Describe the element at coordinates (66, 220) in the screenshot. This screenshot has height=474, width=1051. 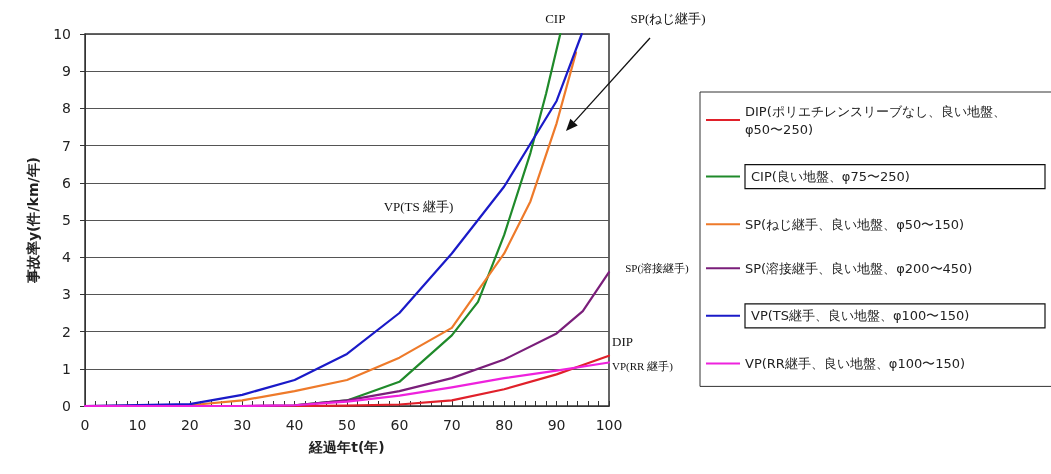
I see `y-tick-label: 5` at that location.